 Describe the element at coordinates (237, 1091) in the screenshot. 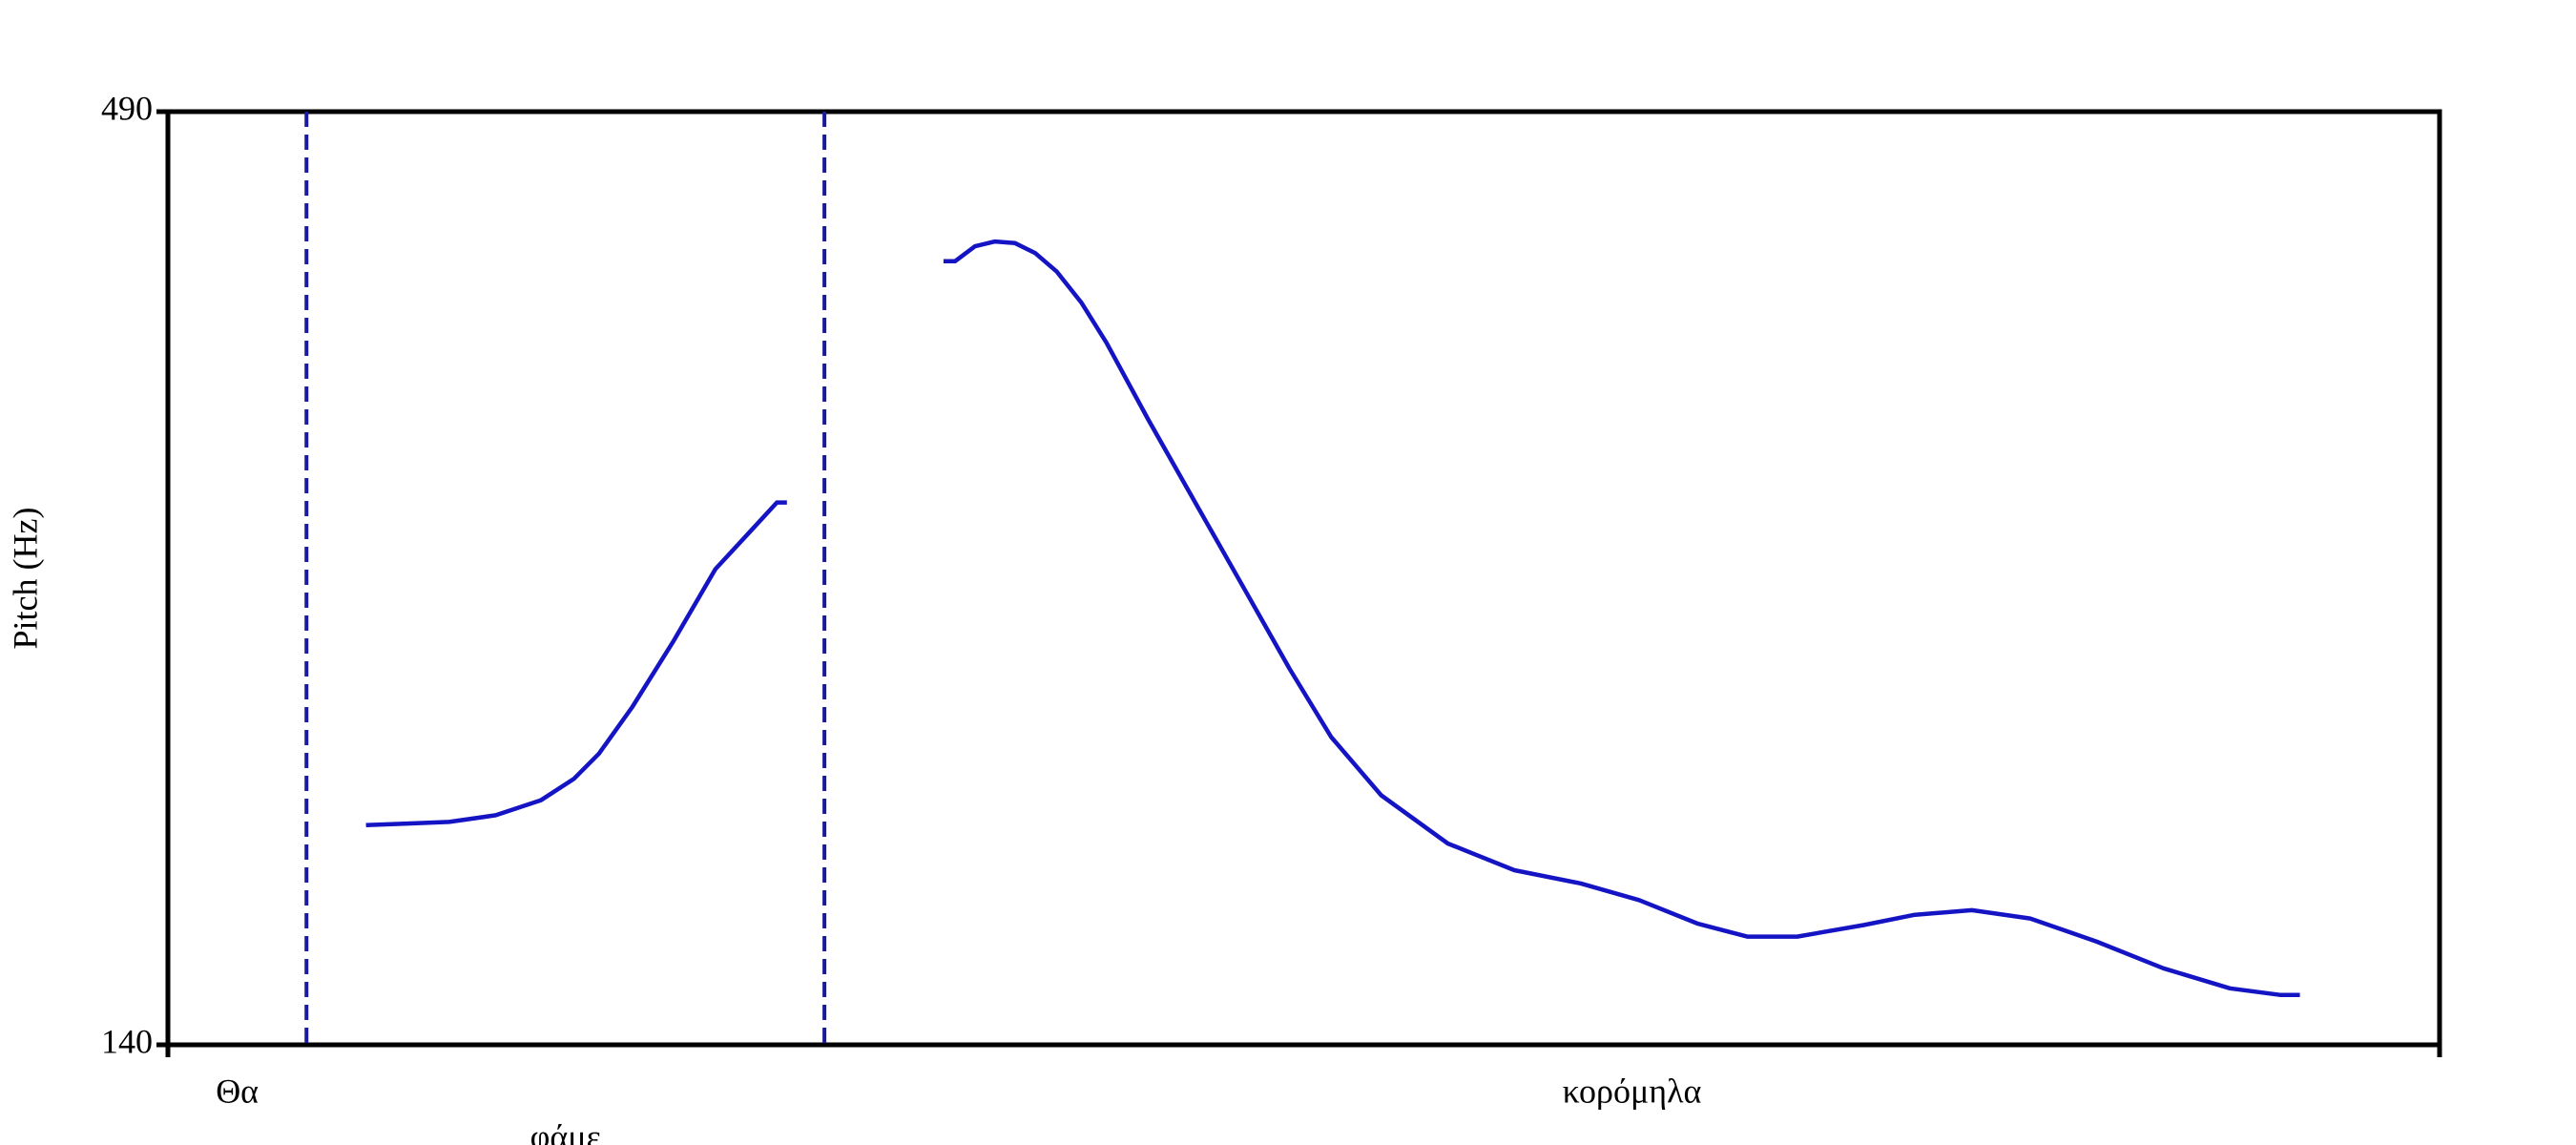

I see `word-label: Θα` at that location.